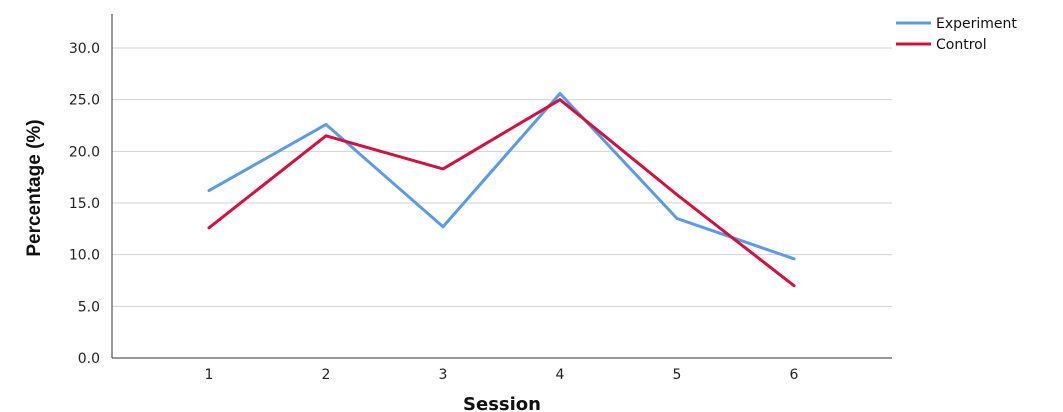 The height and width of the screenshot is (412, 1063). Describe the element at coordinates (677, 375) in the screenshot. I see `x-tick-label: 5` at that location.